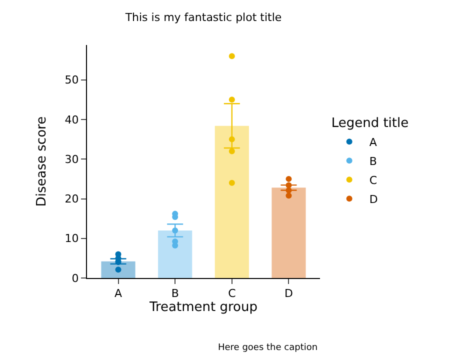 Image resolution: width=474 pixels, height=355 pixels. What do you see at coordinates (373, 161) in the screenshot?
I see `legend-label: B` at bounding box center [373, 161].